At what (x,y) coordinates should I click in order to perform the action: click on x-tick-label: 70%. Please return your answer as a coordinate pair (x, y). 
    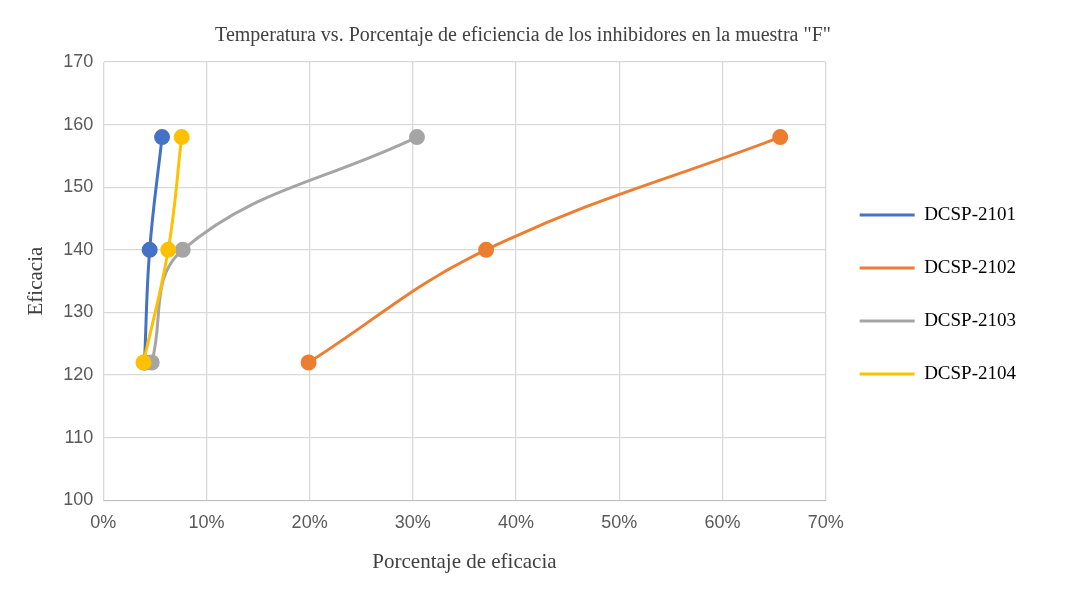
    Looking at the image, I should click on (825, 521).